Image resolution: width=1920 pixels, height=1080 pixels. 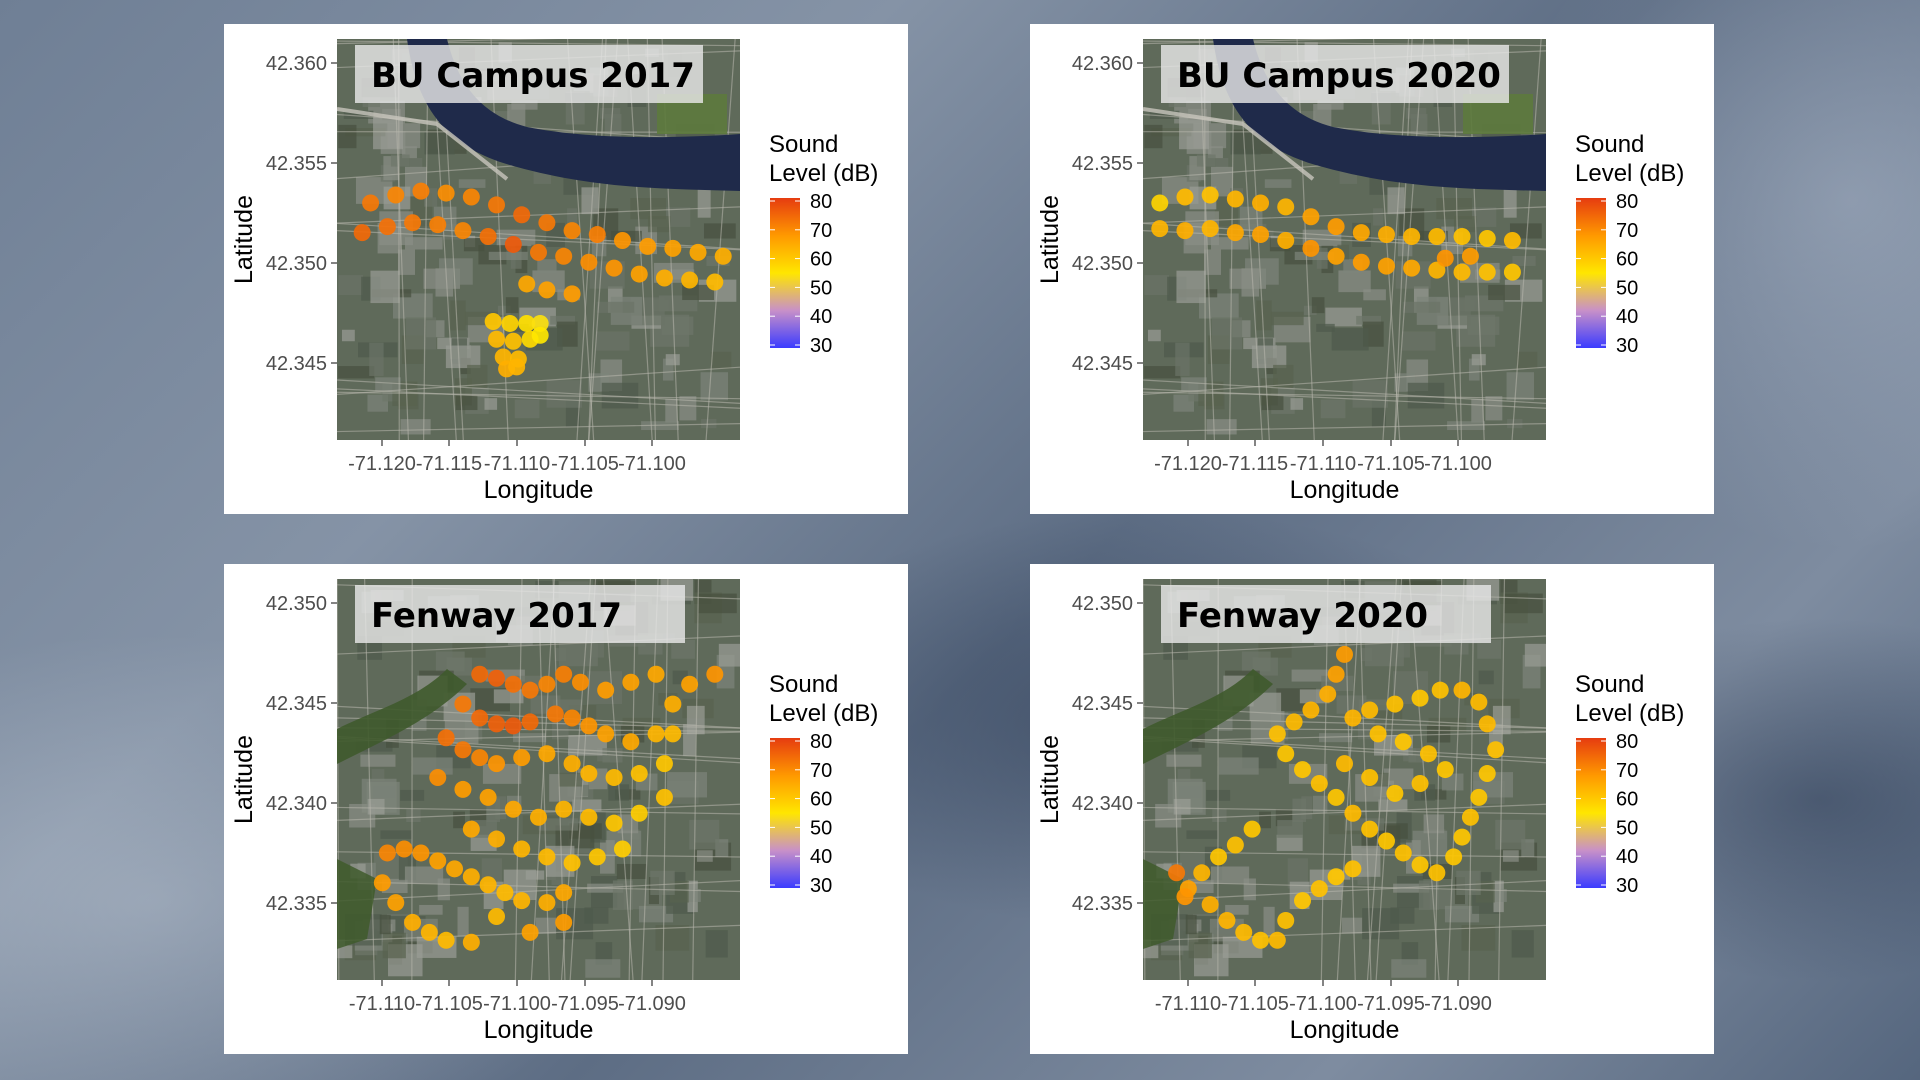 What do you see at coordinates (1627, 288) in the screenshot?
I see `legend-tick-label: 50` at bounding box center [1627, 288].